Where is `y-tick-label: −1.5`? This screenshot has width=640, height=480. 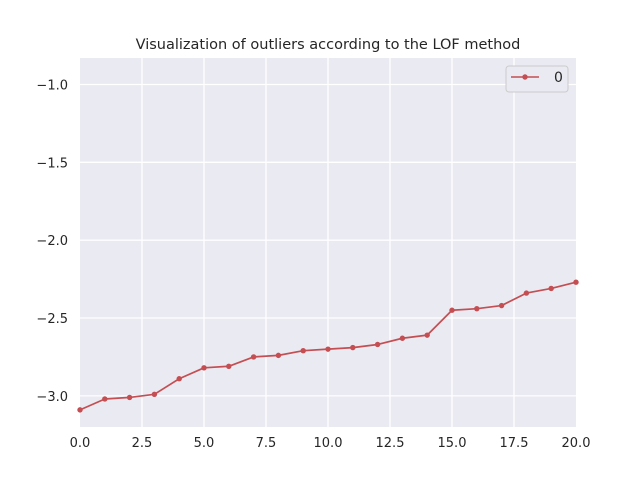
y-tick-label: −1.5 is located at coordinates (52, 163).